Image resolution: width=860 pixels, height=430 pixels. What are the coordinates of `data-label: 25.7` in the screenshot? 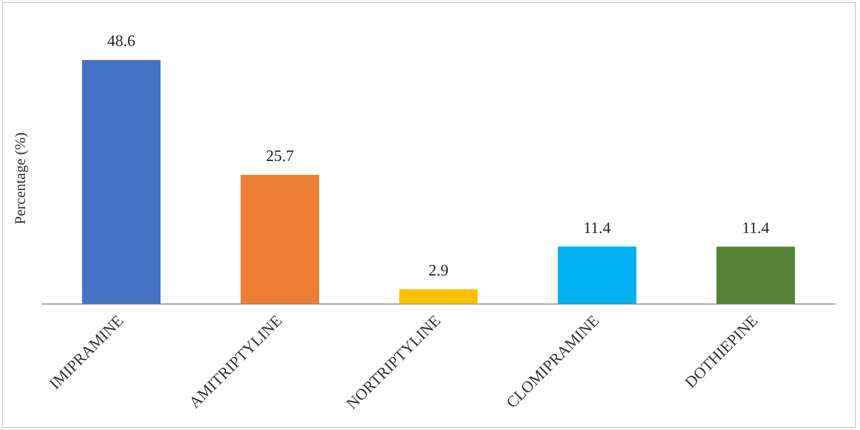 It's located at (280, 157).